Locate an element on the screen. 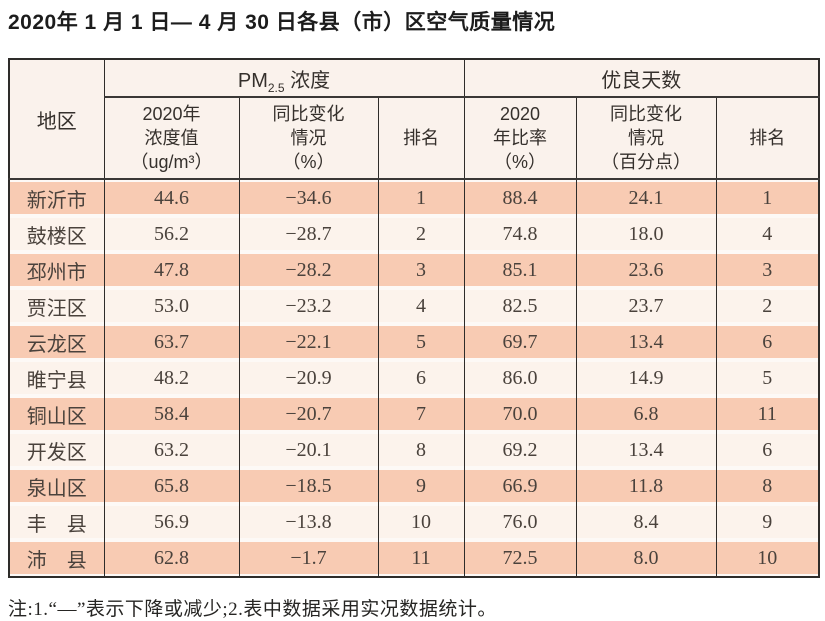 This screenshot has height=621, width=825. subheader-pm-rank: 排名 is located at coordinates (421, 138).